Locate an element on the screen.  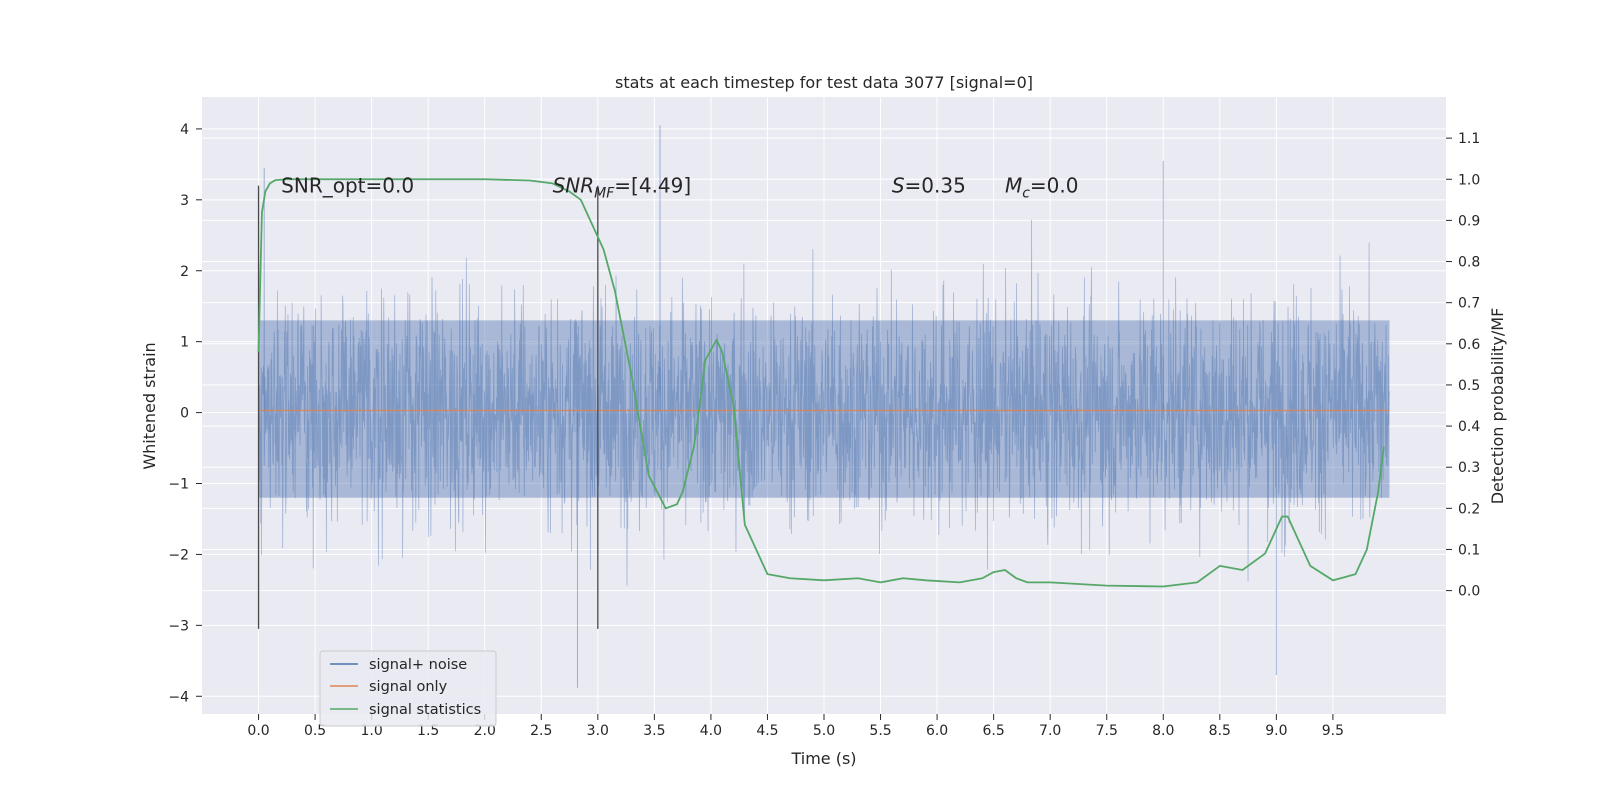
legend-label-signal-statistics: signal statistics is located at coordinates (425, 710).